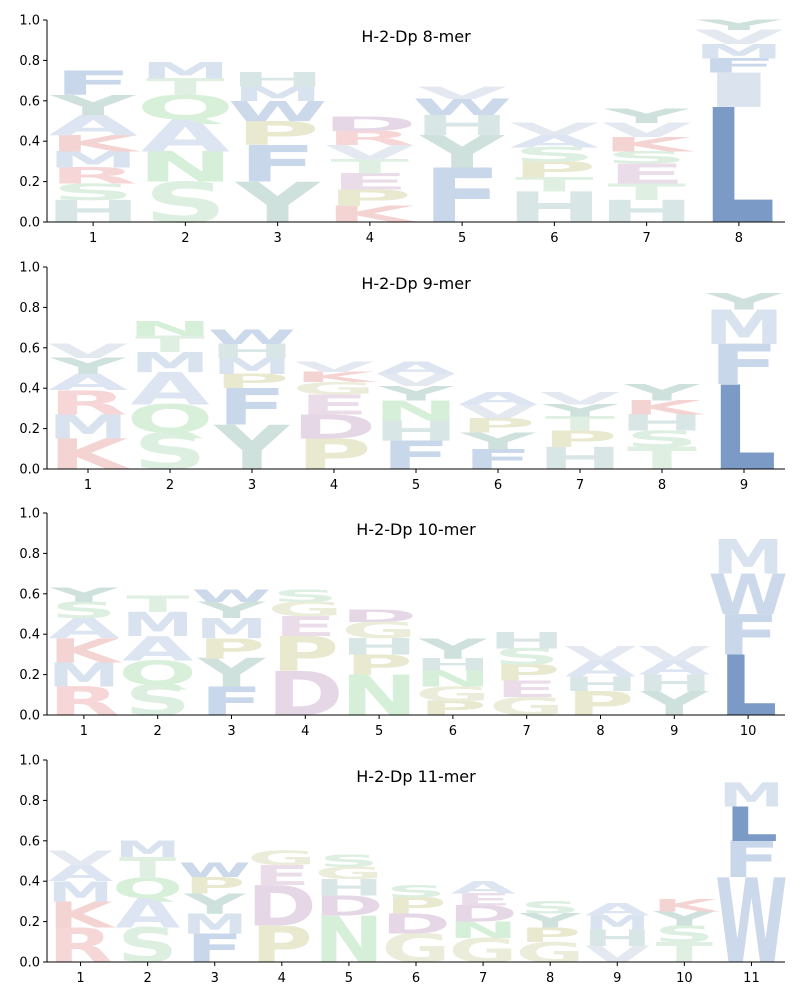  What do you see at coordinates (646, 238) in the screenshot?
I see `x-tick-label: 7` at bounding box center [646, 238].